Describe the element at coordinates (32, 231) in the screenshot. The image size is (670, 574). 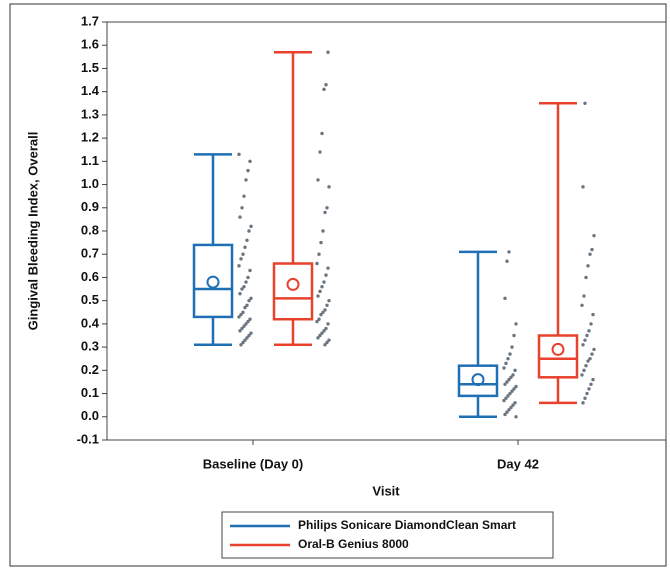
I see `y-axis-title: Gingival Bleeding Index, Overall` at that location.